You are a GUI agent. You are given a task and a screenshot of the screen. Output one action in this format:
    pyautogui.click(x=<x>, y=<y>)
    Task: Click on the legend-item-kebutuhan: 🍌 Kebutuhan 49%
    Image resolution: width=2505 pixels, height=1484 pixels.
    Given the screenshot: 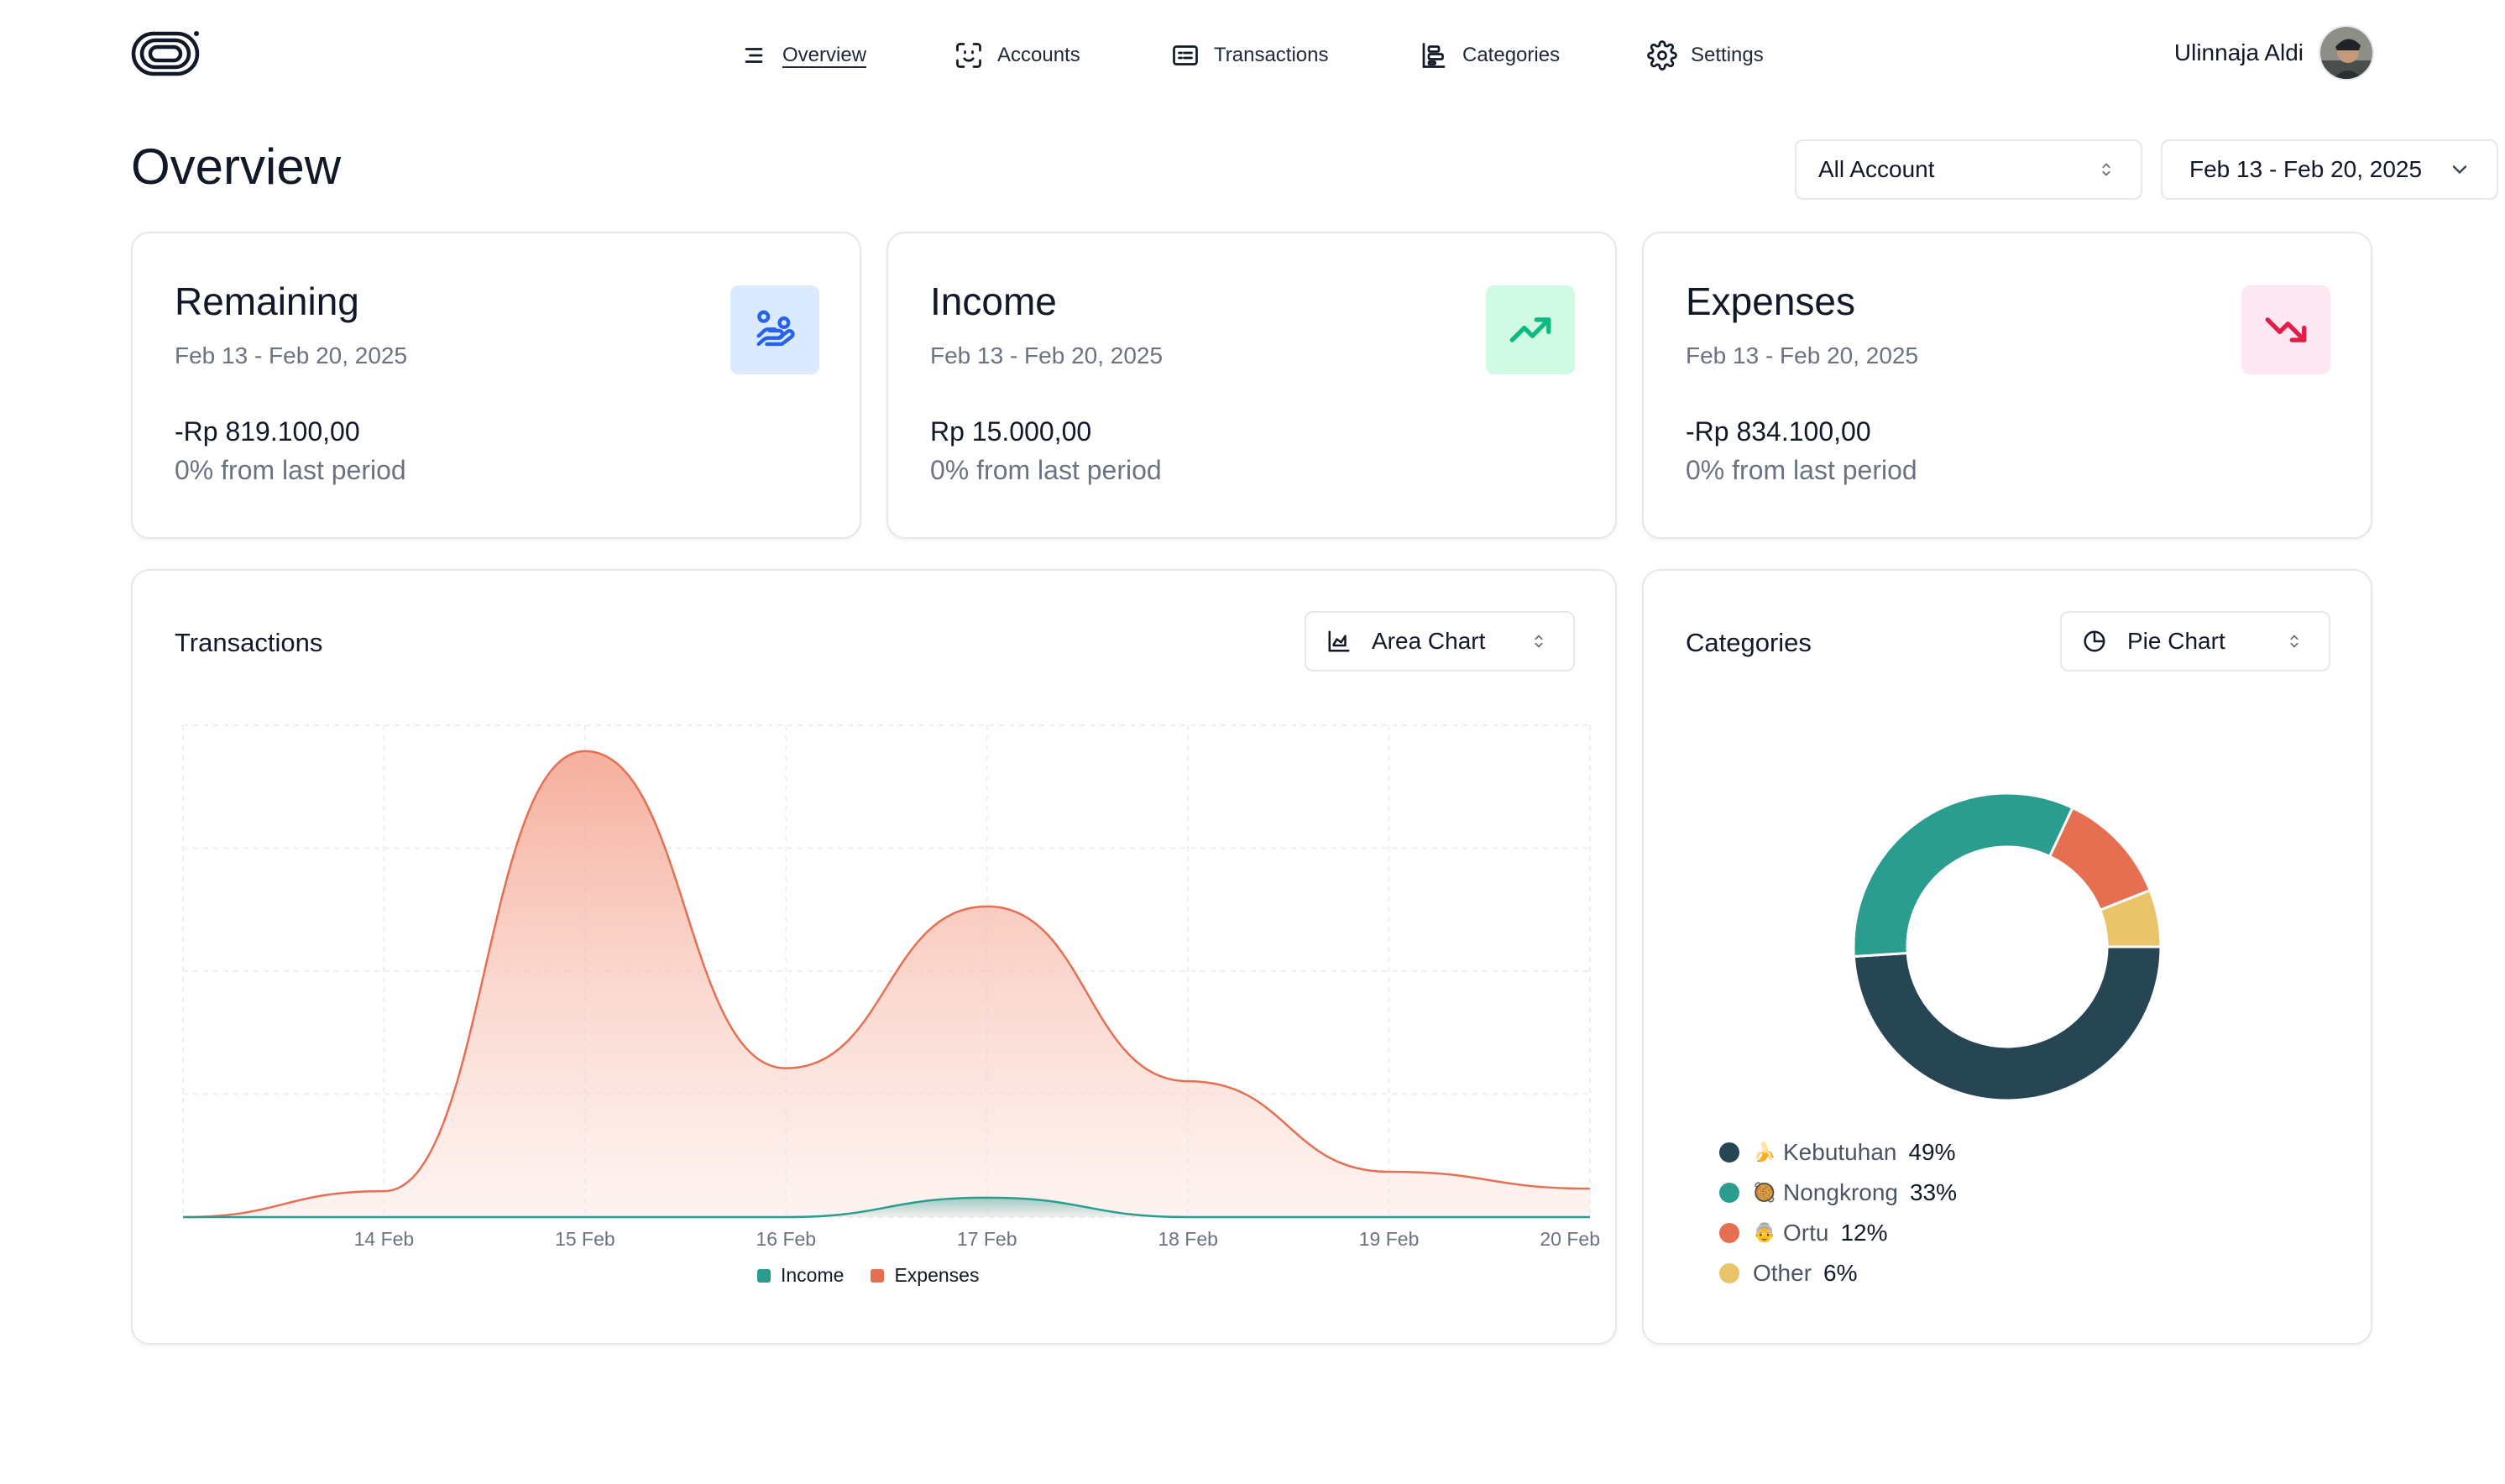 What is the action you would take?
    pyautogui.click(x=1838, y=1152)
    